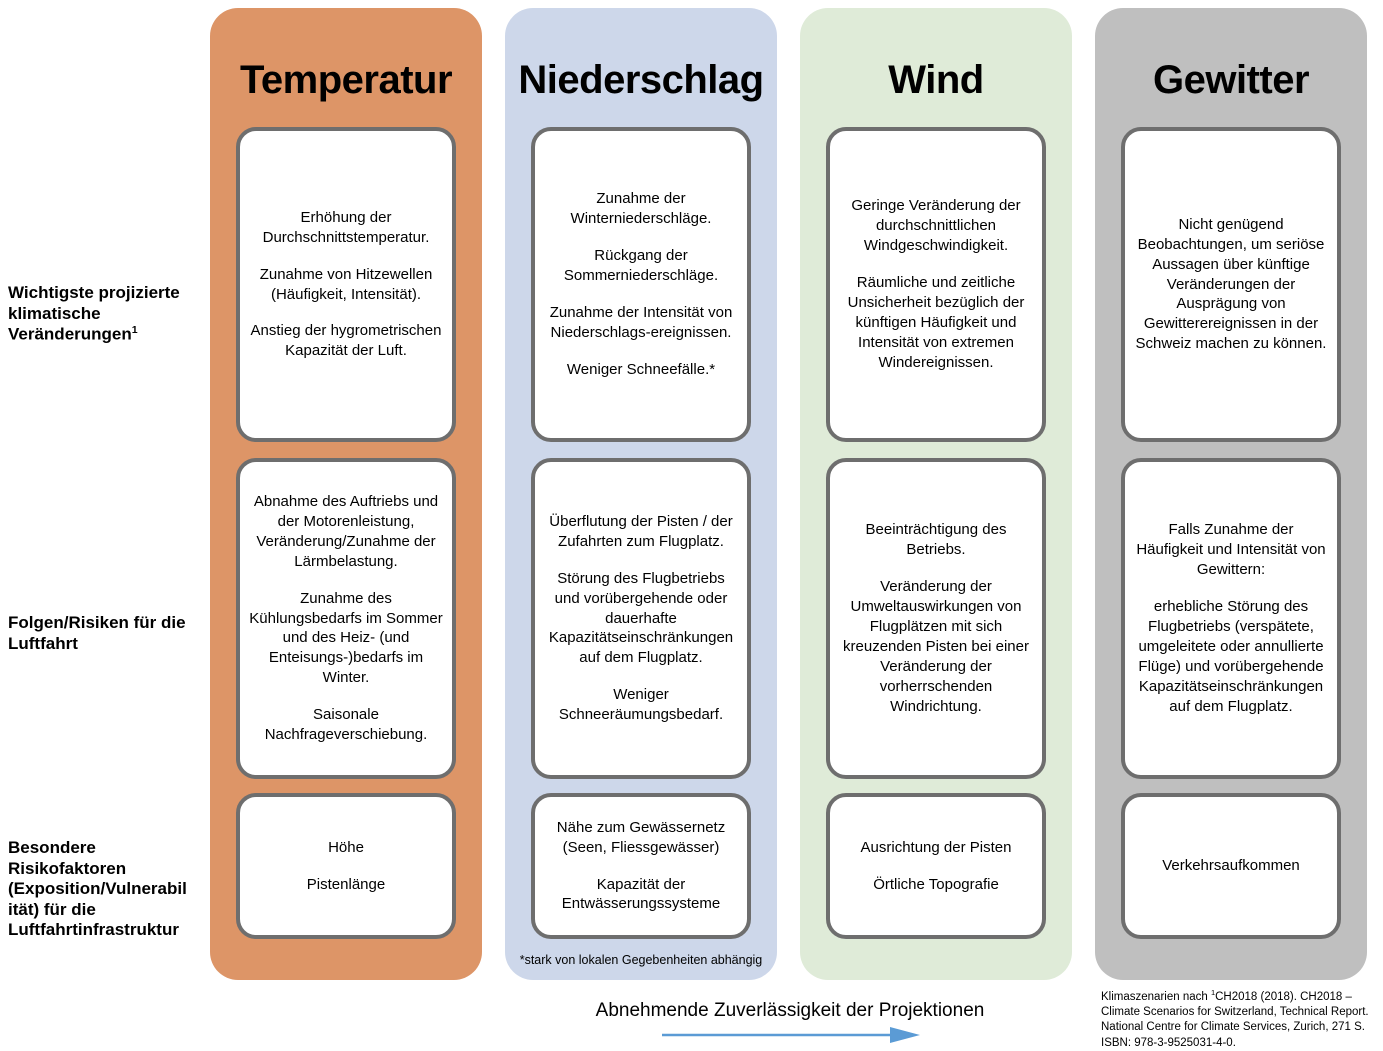 Image resolution: width=1383 pixels, height=1051 pixels. I want to click on card-text: Höhe, so click(346, 847).